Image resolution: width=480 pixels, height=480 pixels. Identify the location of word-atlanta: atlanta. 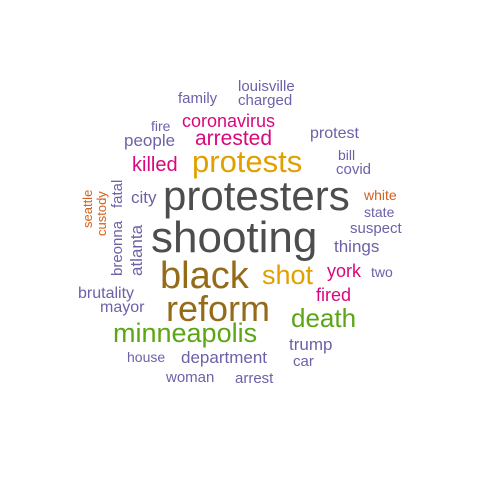
(136, 250).